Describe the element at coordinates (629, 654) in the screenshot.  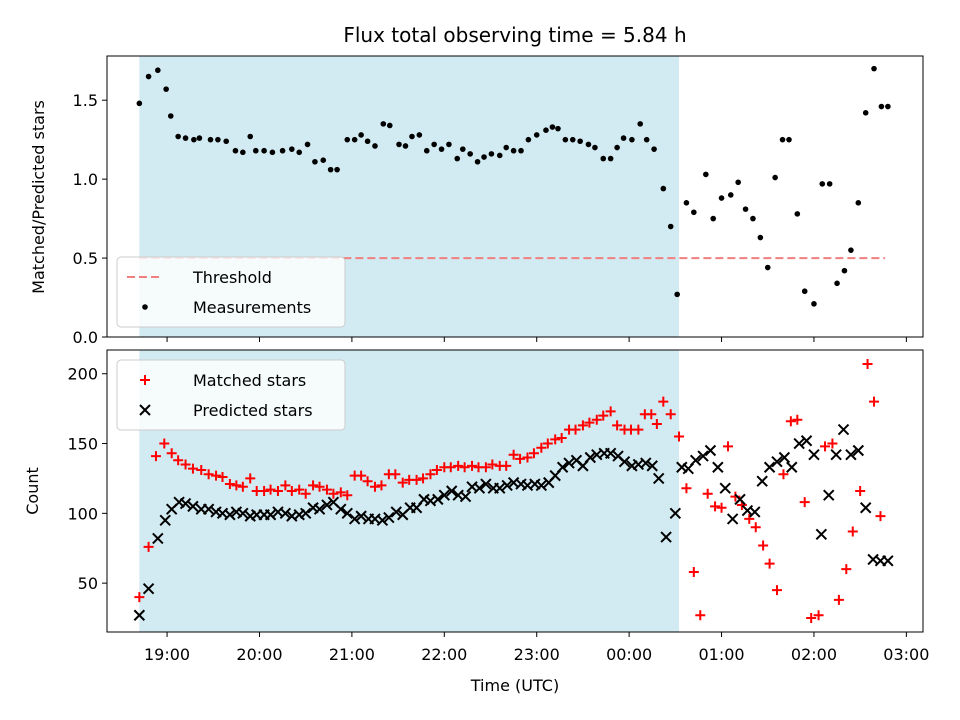
I see `x-tick-label: 00:00` at that location.